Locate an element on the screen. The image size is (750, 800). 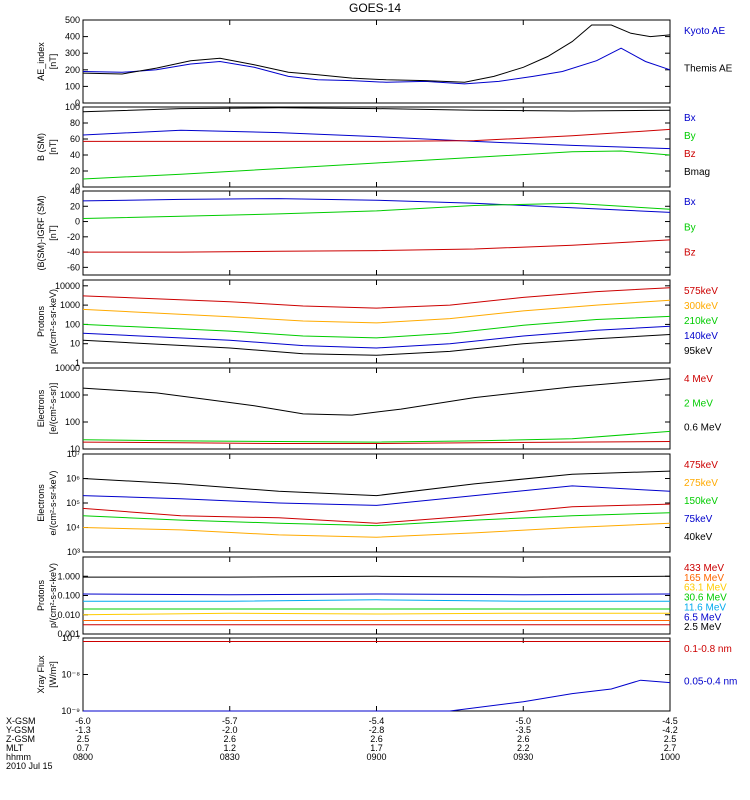
legend-label: 2 MeV is located at coordinates (698, 403).